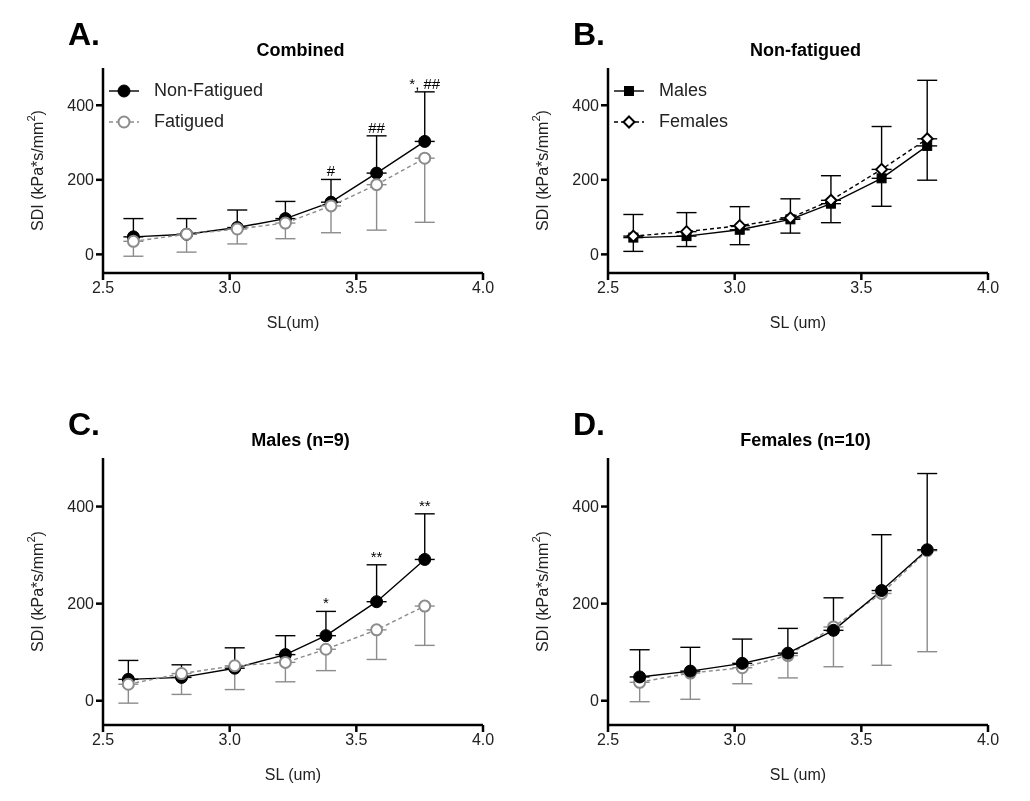  I want to click on x-axis-title: SL(um), so click(293, 322).